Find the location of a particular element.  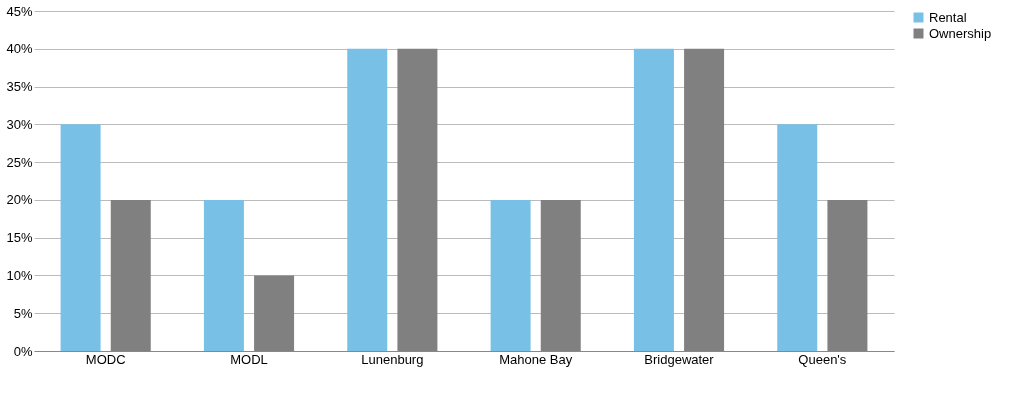

y-tick-label: 45% is located at coordinates (19, 11).